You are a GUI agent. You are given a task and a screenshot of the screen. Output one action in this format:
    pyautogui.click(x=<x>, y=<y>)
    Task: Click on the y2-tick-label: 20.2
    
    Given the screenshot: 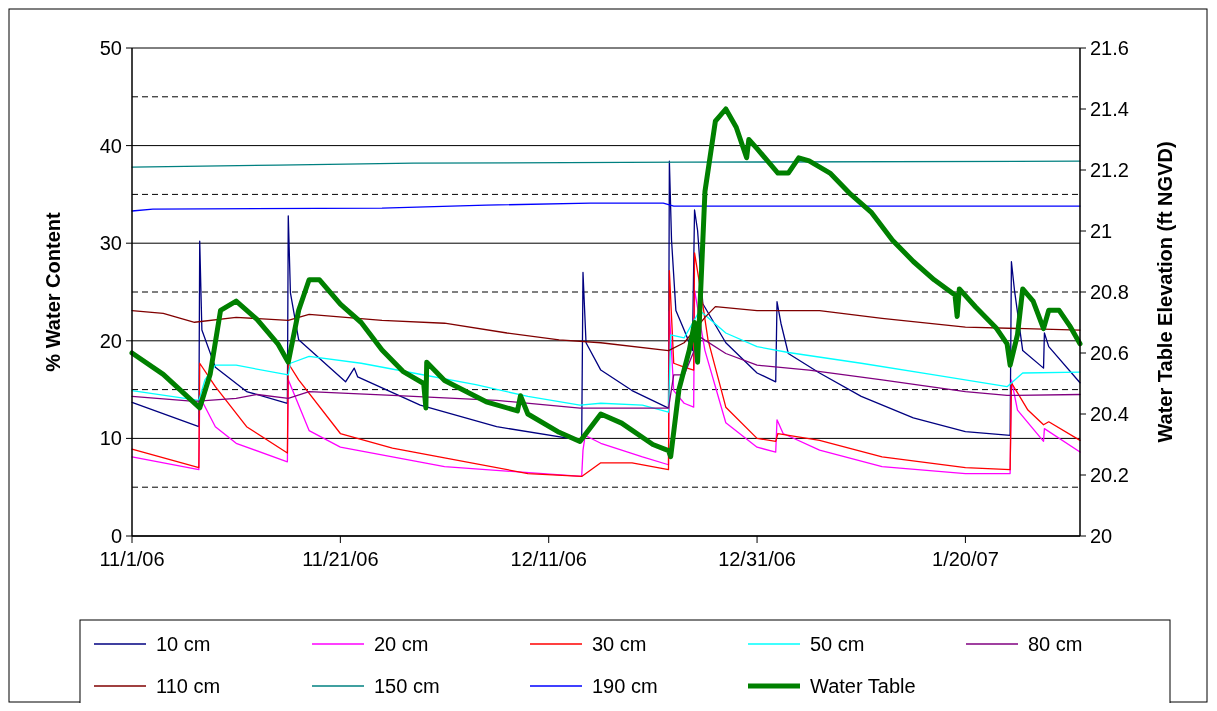 What is the action you would take?
    pyautogui.click(x=1109, y=475)
    